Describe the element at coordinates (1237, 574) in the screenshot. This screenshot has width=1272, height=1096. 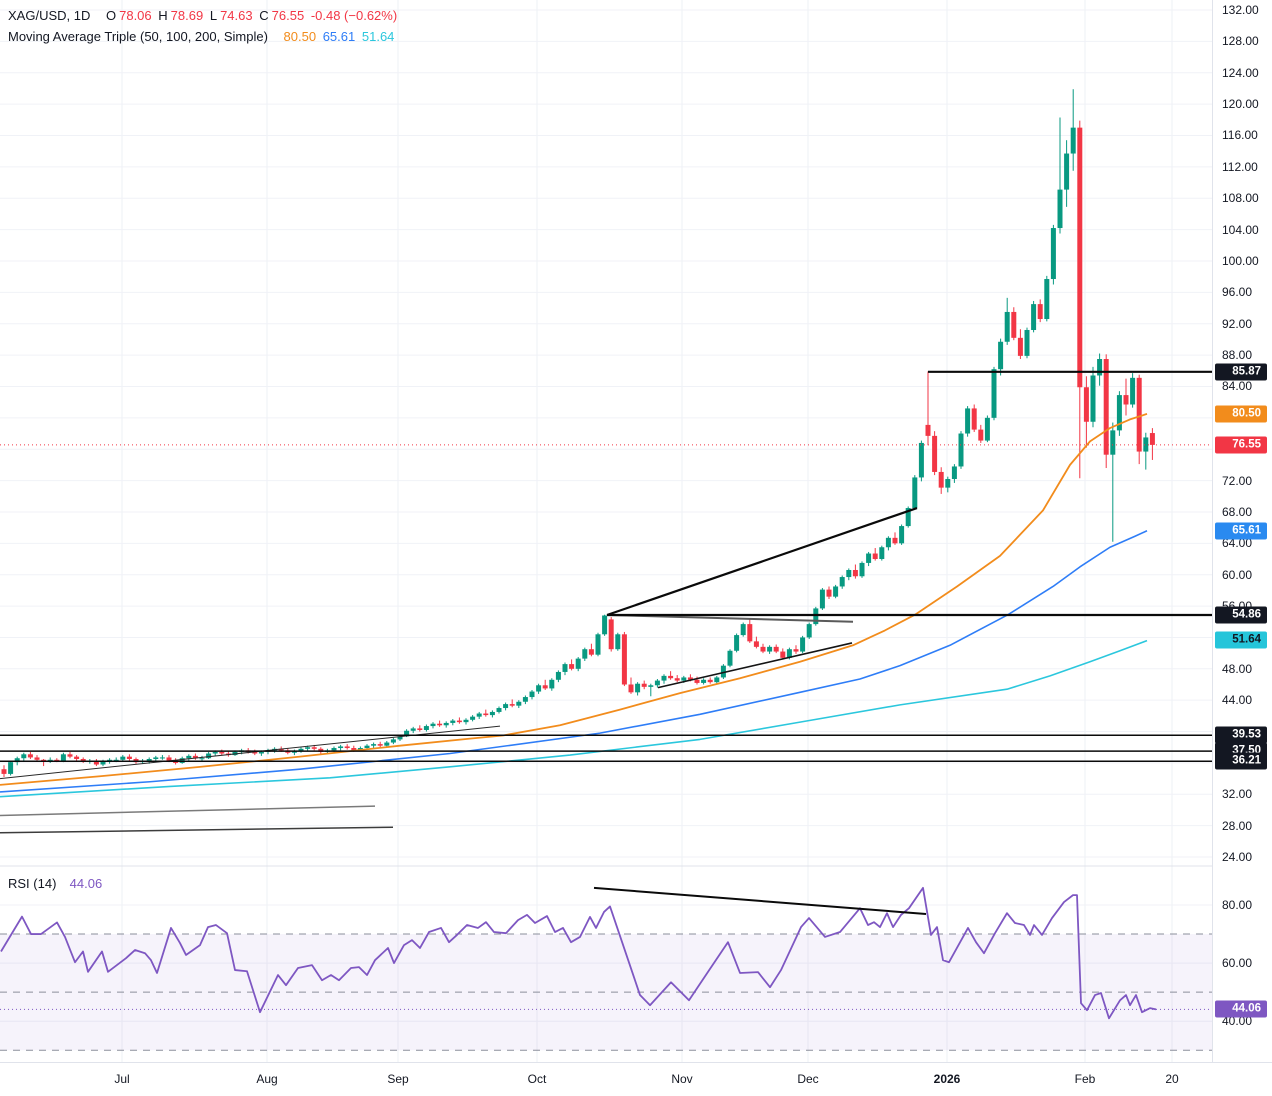
I see `price-tick: 60.00` at that location.